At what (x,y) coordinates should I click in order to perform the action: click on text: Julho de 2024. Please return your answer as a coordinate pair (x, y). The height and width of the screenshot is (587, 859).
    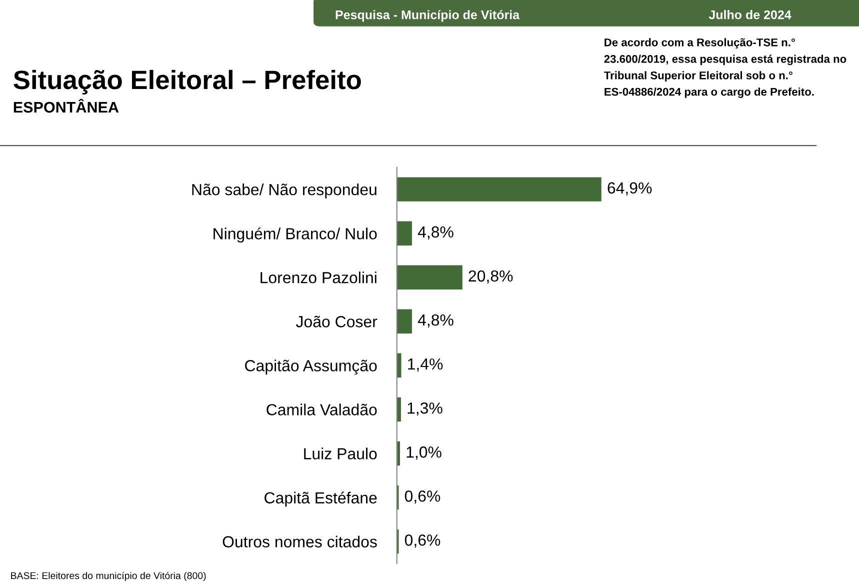
    Looking at the image, I should click on (750, 15).